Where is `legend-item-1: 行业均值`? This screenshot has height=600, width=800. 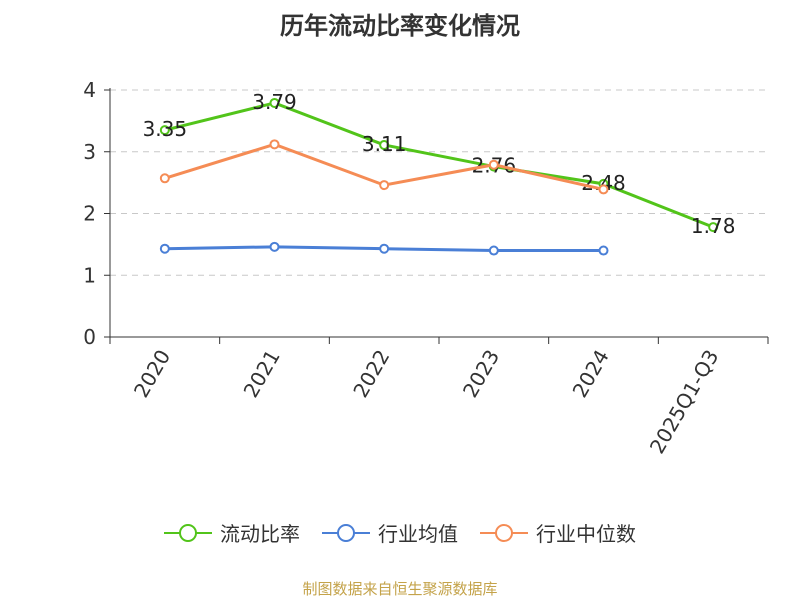 legend-item-1: 行业均值 is located at coordinates (390, 532).